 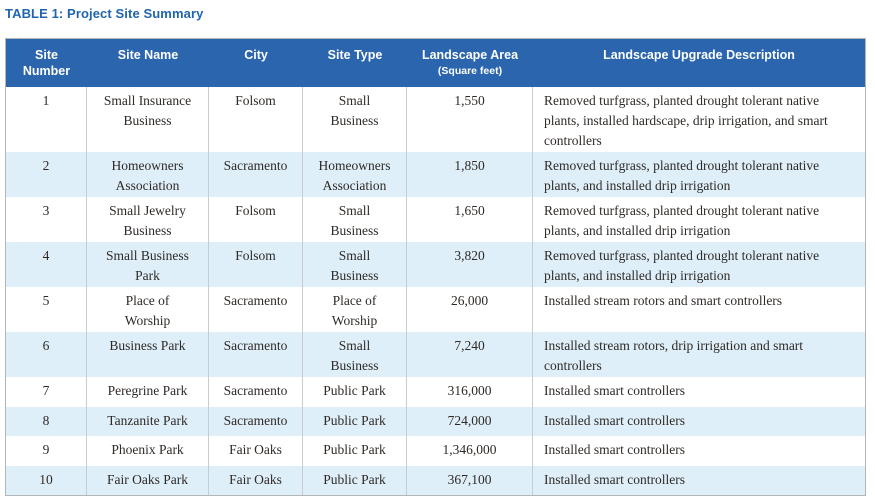 I want to click on header-landscape-area-sublabel: (Square feet), so click(x=470, y=70).